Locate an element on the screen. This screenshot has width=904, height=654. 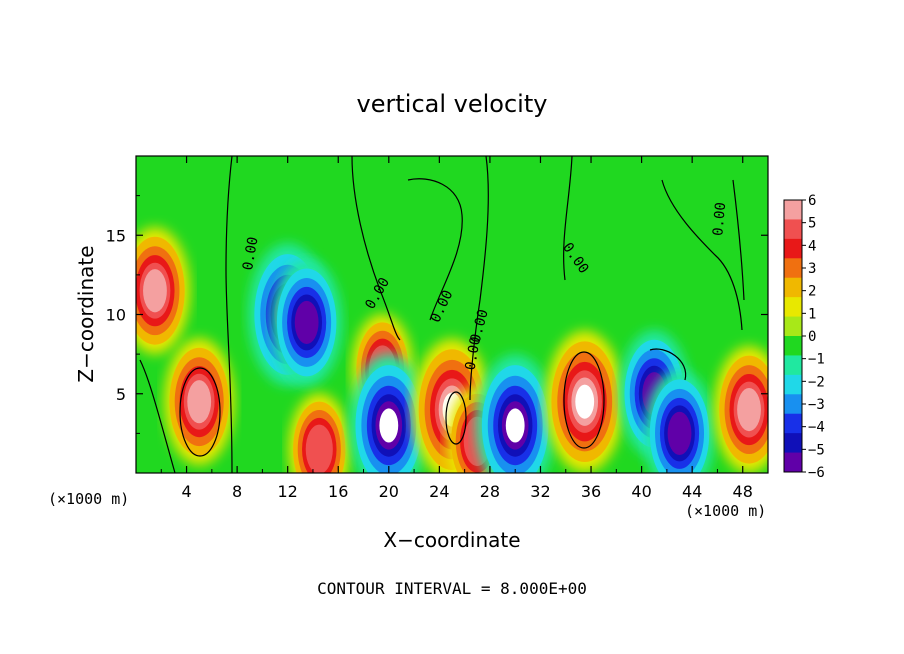
colorbar-label: −4 is located at coordinates (816, 428).